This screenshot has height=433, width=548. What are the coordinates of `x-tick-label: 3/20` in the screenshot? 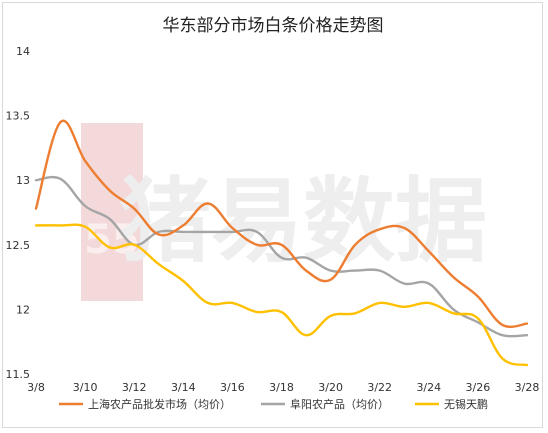 It's located at (330, 387).